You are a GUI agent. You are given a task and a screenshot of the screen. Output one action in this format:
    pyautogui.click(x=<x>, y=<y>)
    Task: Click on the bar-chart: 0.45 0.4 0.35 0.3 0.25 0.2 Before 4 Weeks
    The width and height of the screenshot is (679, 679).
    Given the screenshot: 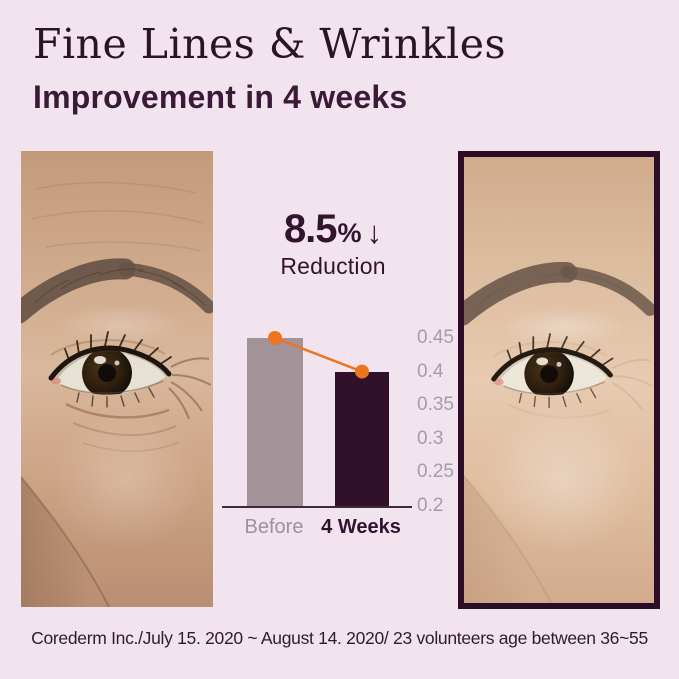 What is the action you would take?
    pyautogui.click(x=342, y=436)
    